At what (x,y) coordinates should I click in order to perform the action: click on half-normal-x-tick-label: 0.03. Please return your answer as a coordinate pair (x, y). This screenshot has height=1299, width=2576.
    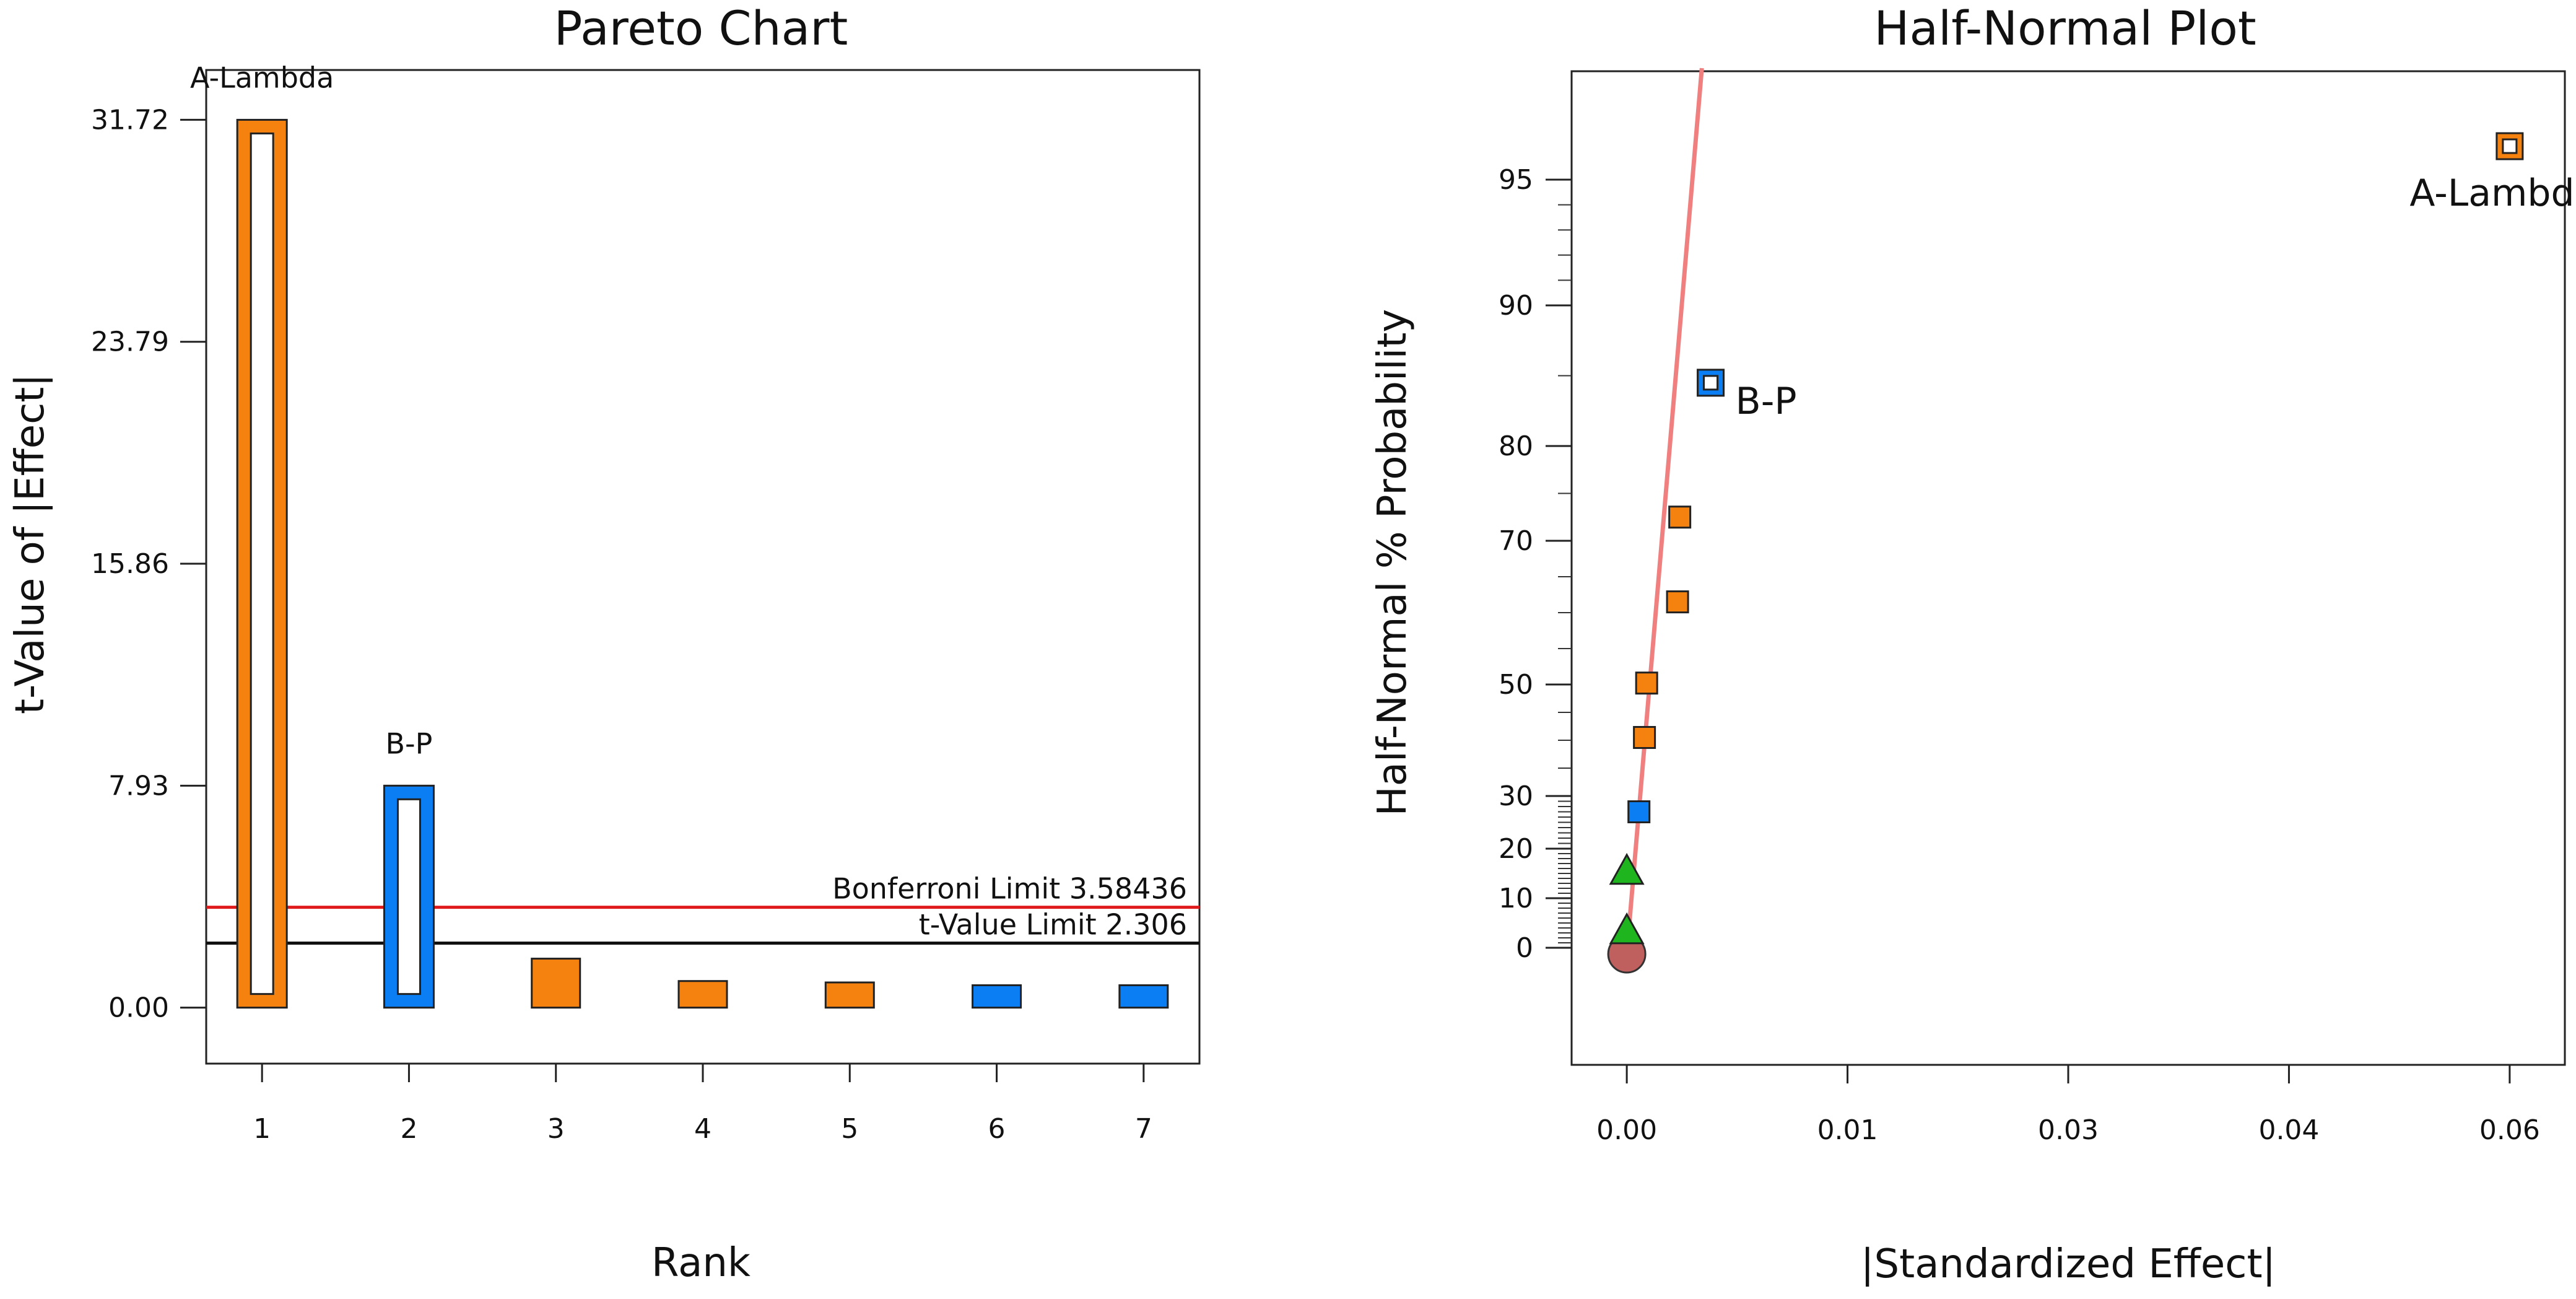
    Looking at the image, I should click on (2068, 1130).